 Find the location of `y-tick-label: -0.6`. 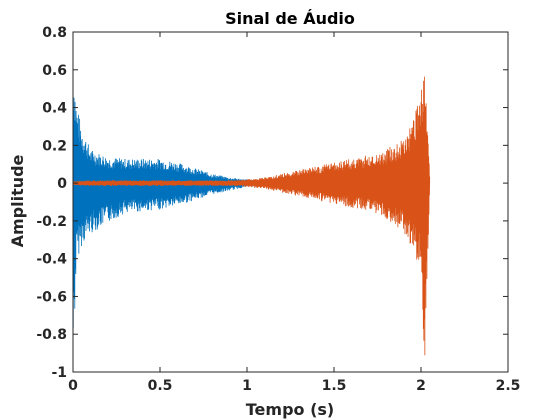

y-tick-label: -0.6 is located at coordinates (51, 297).